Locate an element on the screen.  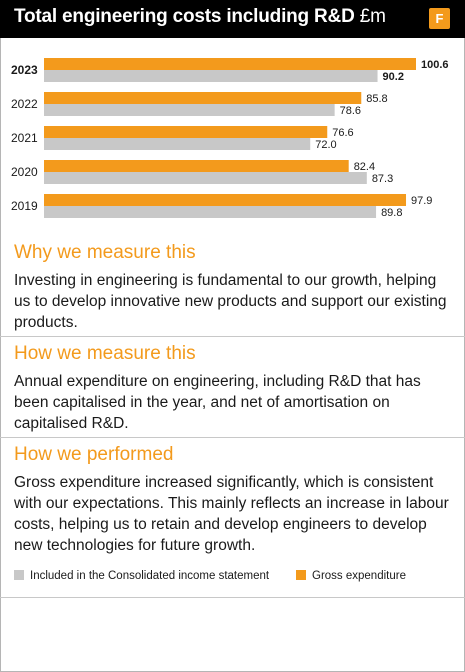
bar-gross-2020 is located at coordinates (196, 166).